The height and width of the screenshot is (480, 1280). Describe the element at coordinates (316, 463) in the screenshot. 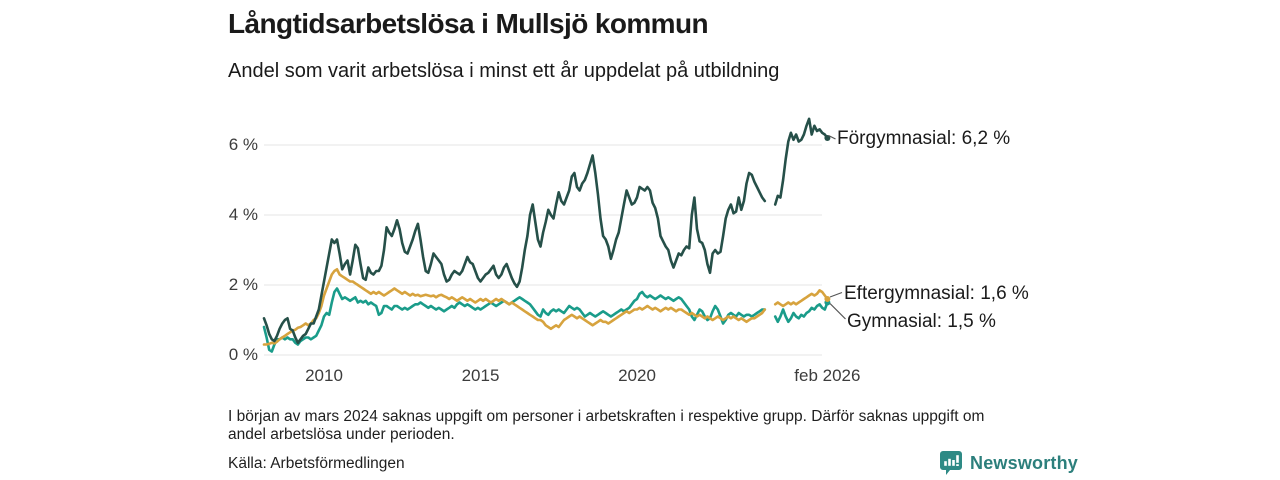

I see `source-credit: Källa: Arbetsförmedlingen` at that location.